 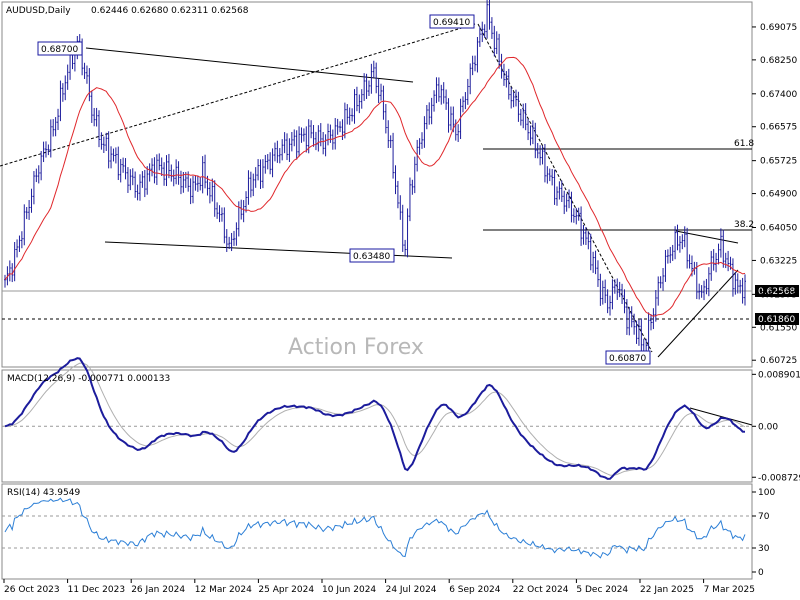 What do you see at coordinates (97, 590) in the screenshot?
I see `x-tick-label: 11 Dec 2023` at bounding box center [97, 590].